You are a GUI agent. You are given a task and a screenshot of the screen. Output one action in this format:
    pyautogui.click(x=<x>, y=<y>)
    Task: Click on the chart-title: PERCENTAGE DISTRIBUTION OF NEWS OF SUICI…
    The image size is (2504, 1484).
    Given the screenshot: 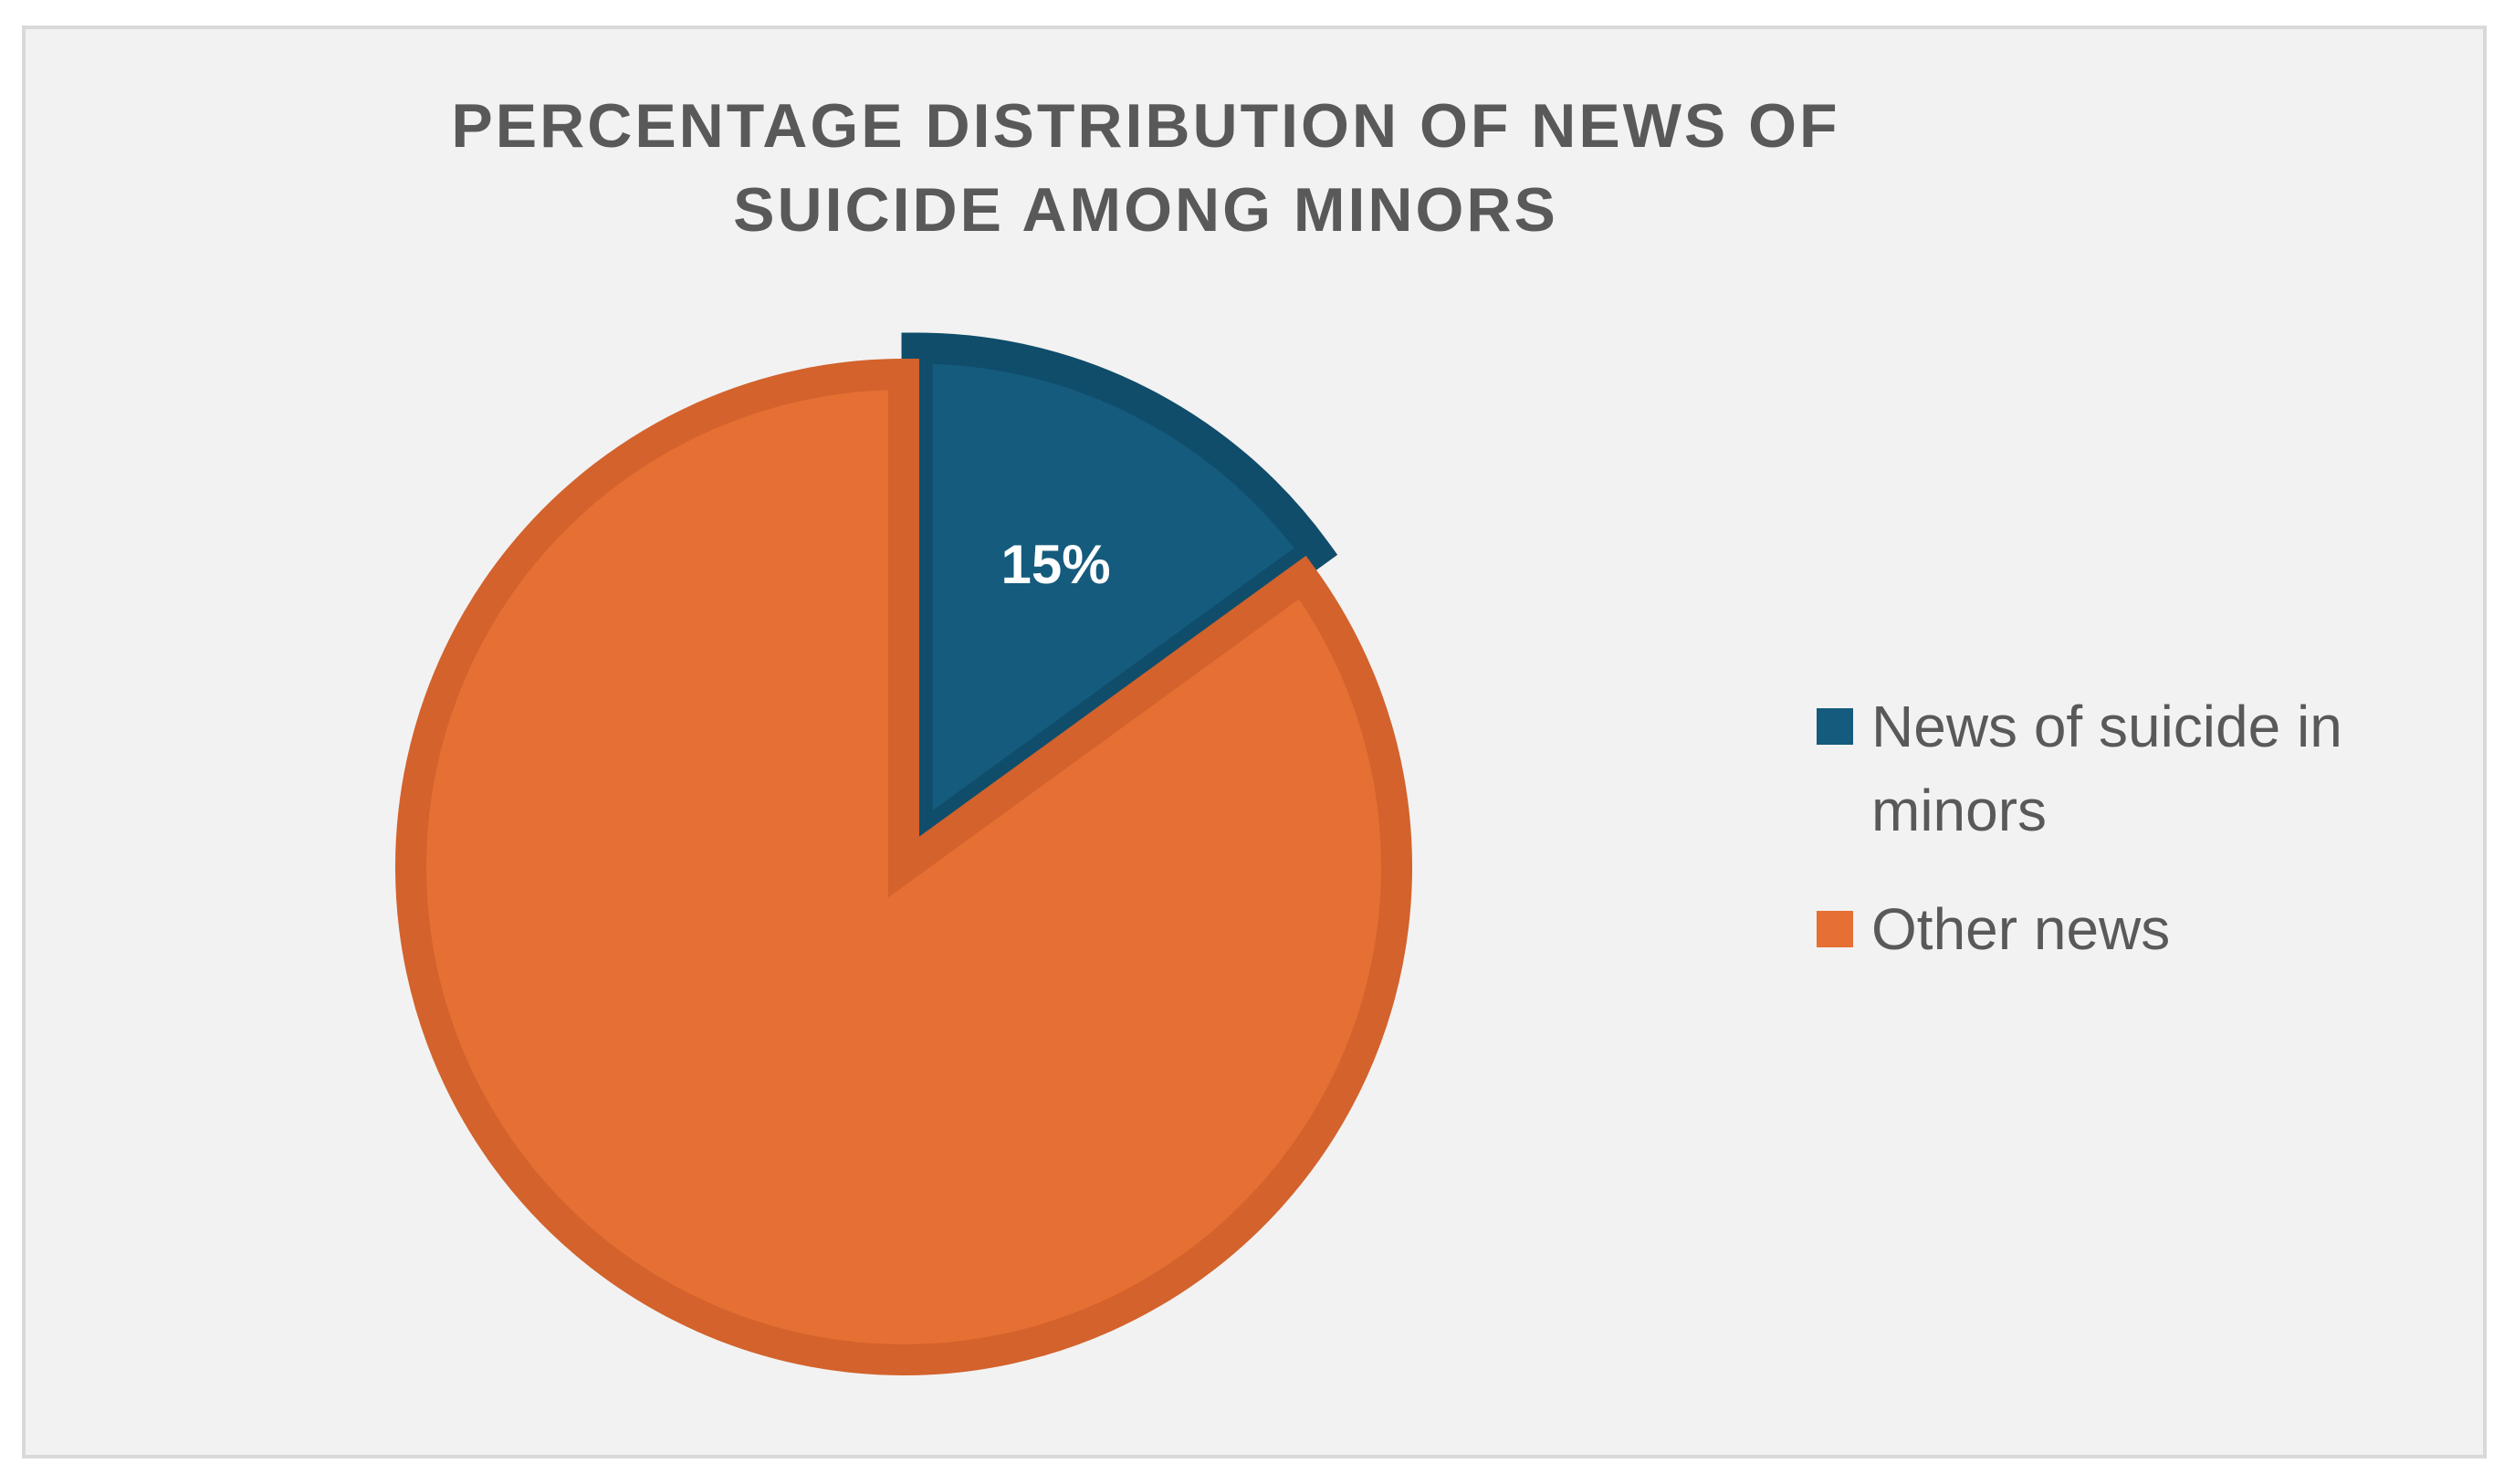 What is the action you would take?
    pyautogui.click(x=1145, y=168)
    